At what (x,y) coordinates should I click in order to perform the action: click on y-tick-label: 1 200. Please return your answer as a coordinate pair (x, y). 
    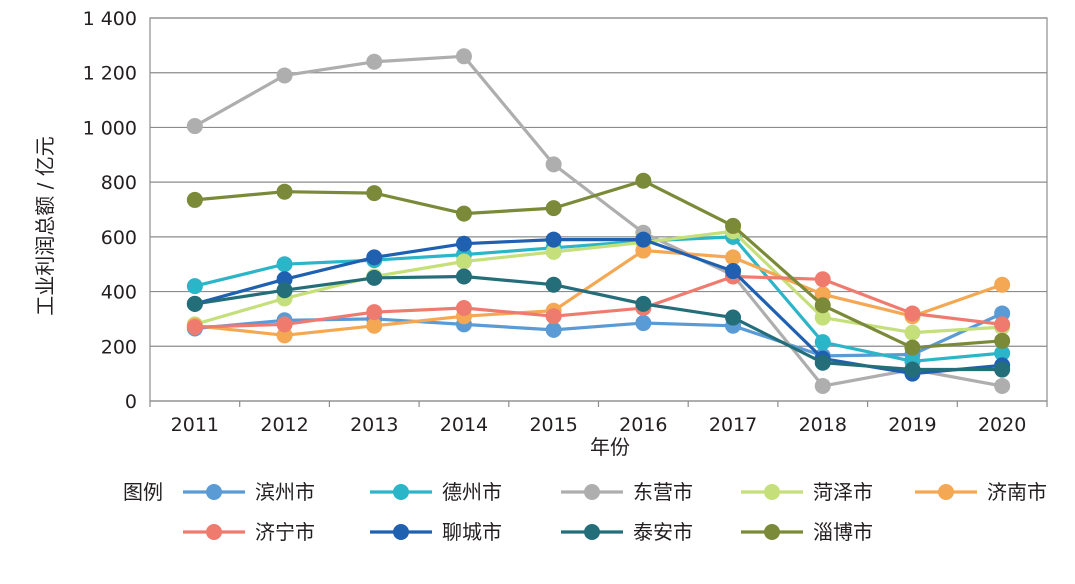
    Looking at the image, I should click on (110, 74).